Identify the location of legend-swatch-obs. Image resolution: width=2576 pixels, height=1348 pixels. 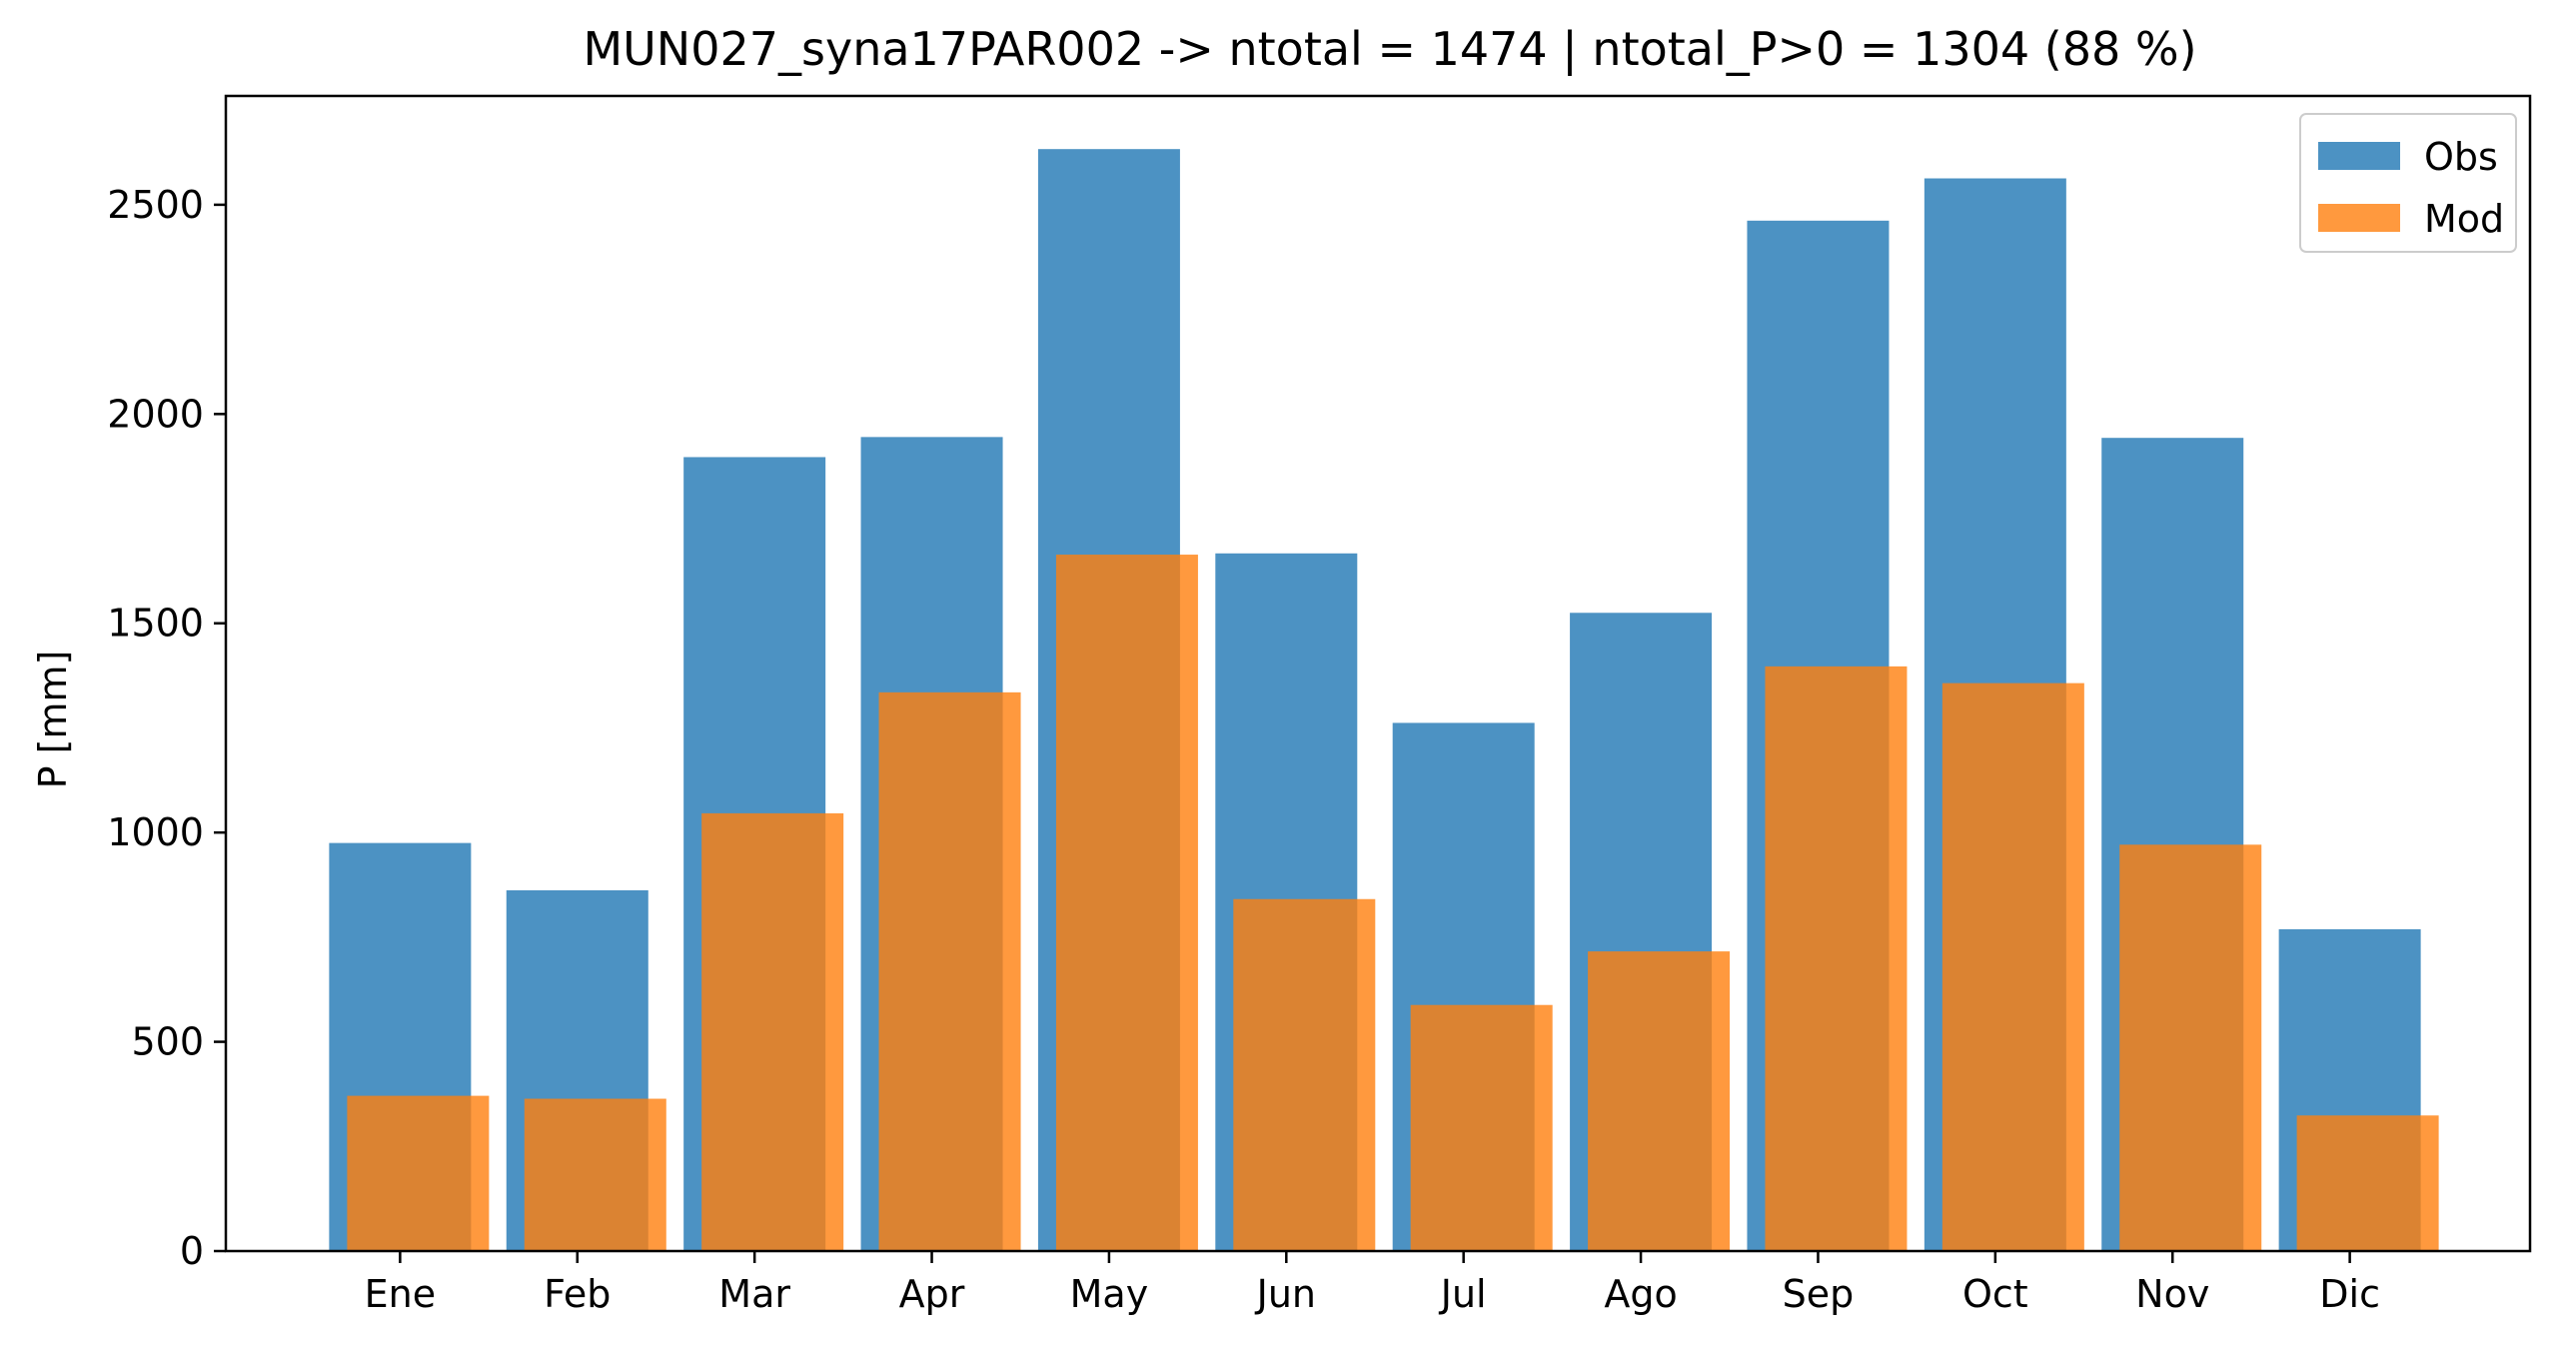
(2359, 156).